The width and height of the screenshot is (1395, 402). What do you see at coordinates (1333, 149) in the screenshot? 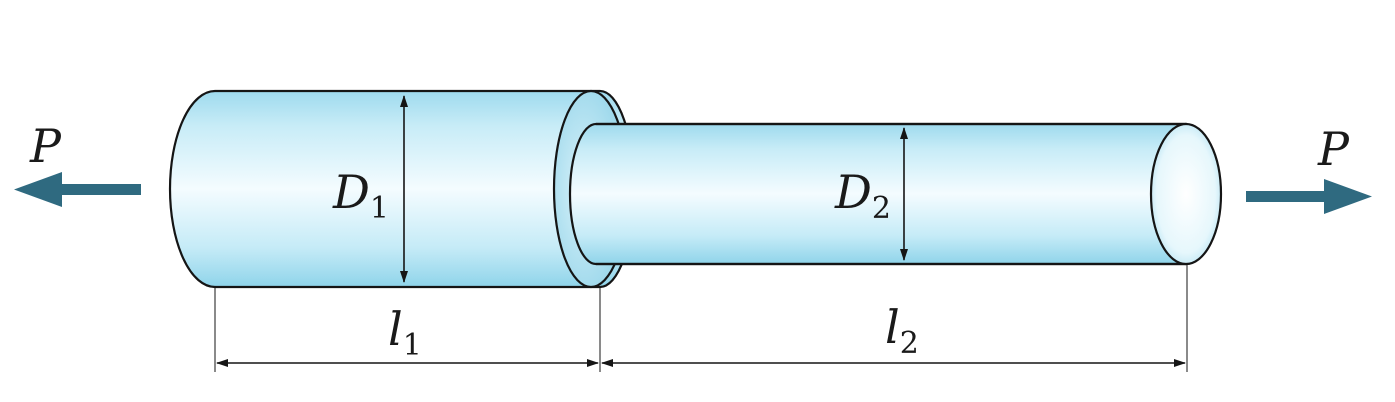
I see `force-label-right: P` at bounding box center [1333, 149].